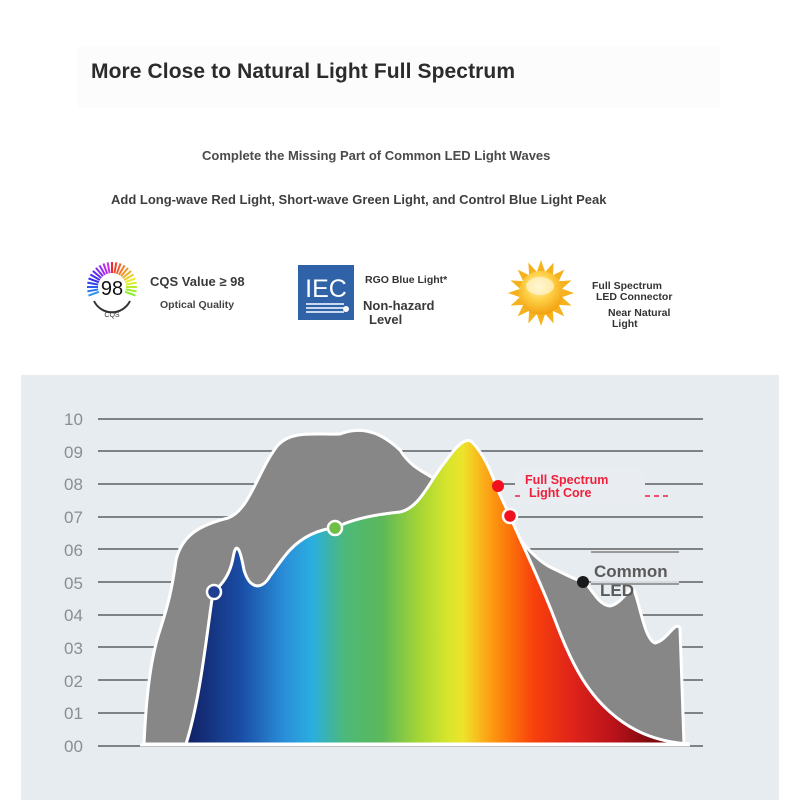 This screenshot has width=800, height=800. What do you see at coordinates (197, 305) in the screenshot?
I see `optical-quality-label: Optical Quality` at bounding box center [197, 305].